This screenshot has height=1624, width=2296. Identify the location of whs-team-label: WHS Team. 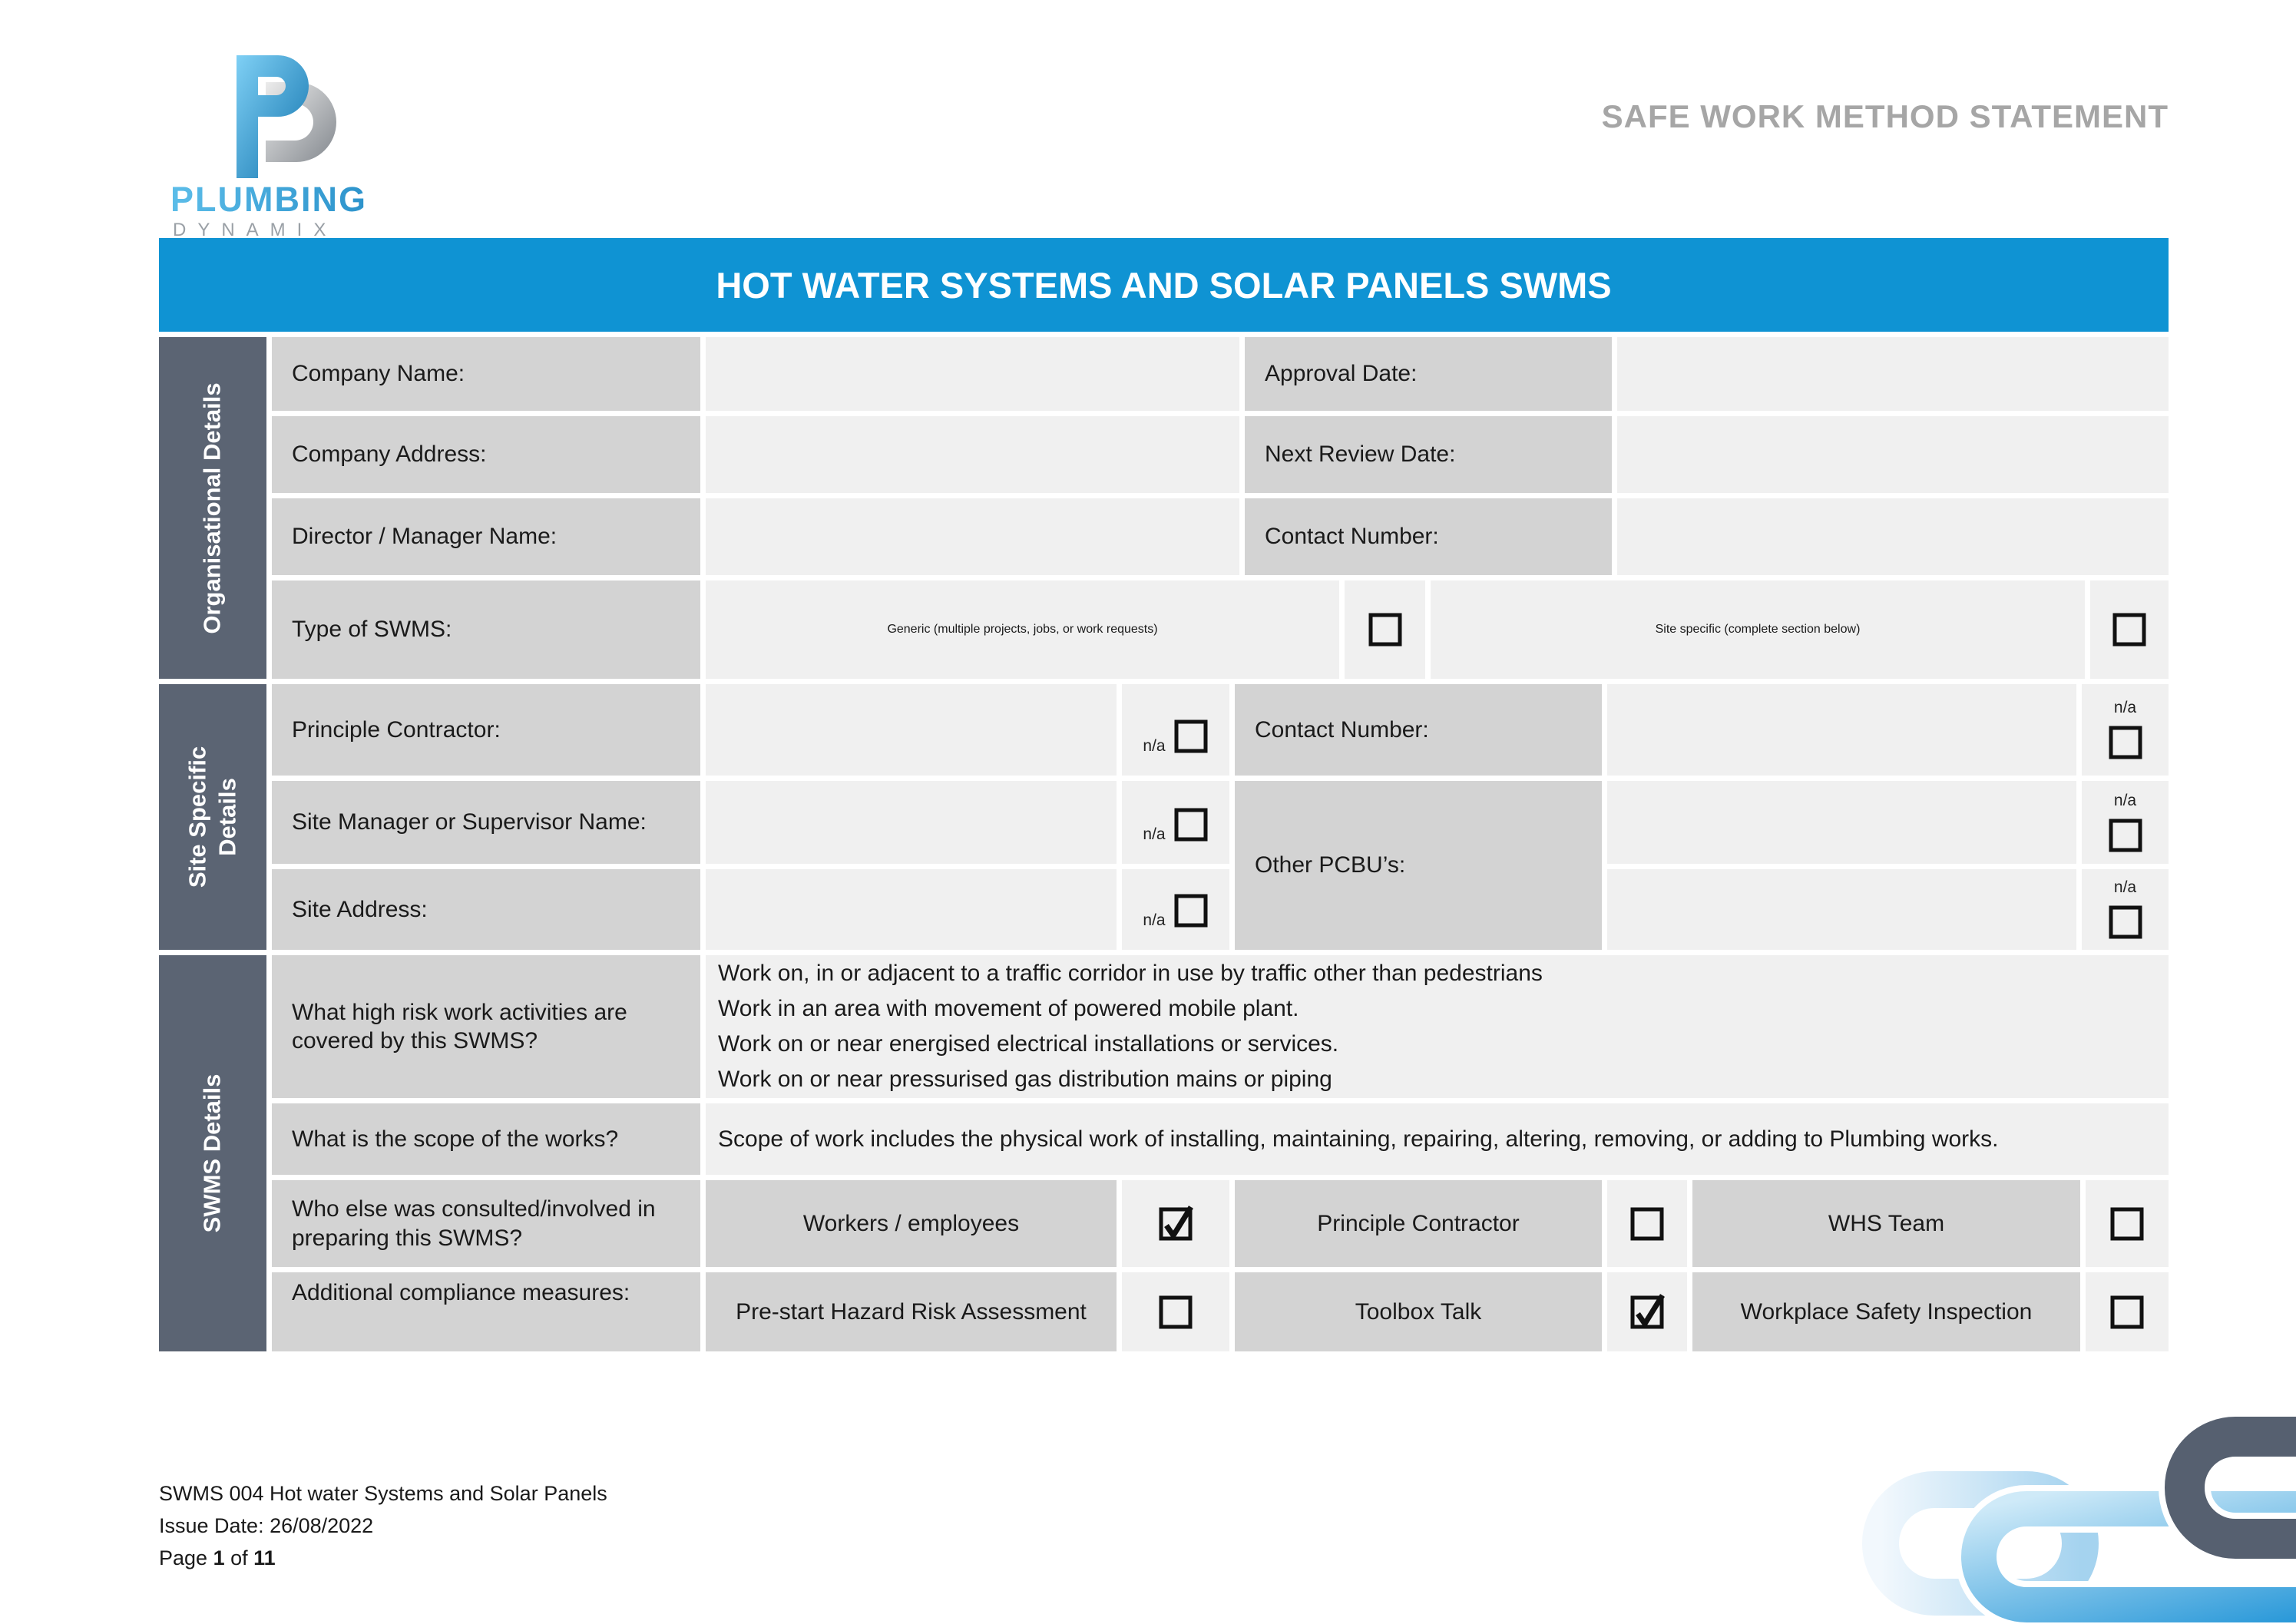
(1886, 1223).